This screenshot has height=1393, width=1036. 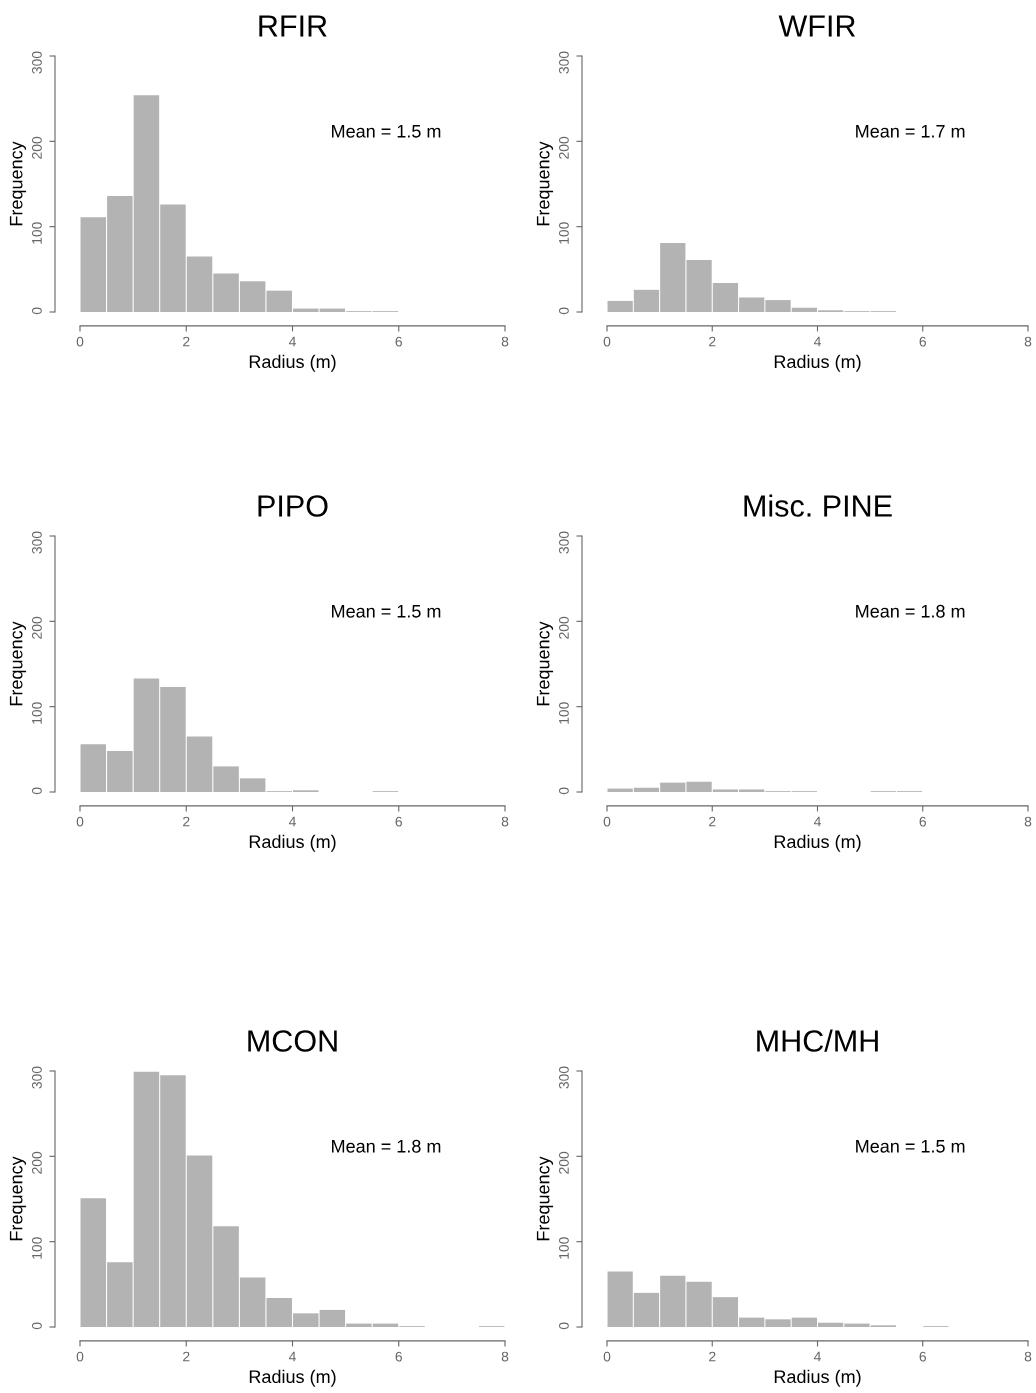 What do you see at coordinates (293, 26) in the screenshot?
I see `chart-title: RFIR` at bounding box center [293, 26].